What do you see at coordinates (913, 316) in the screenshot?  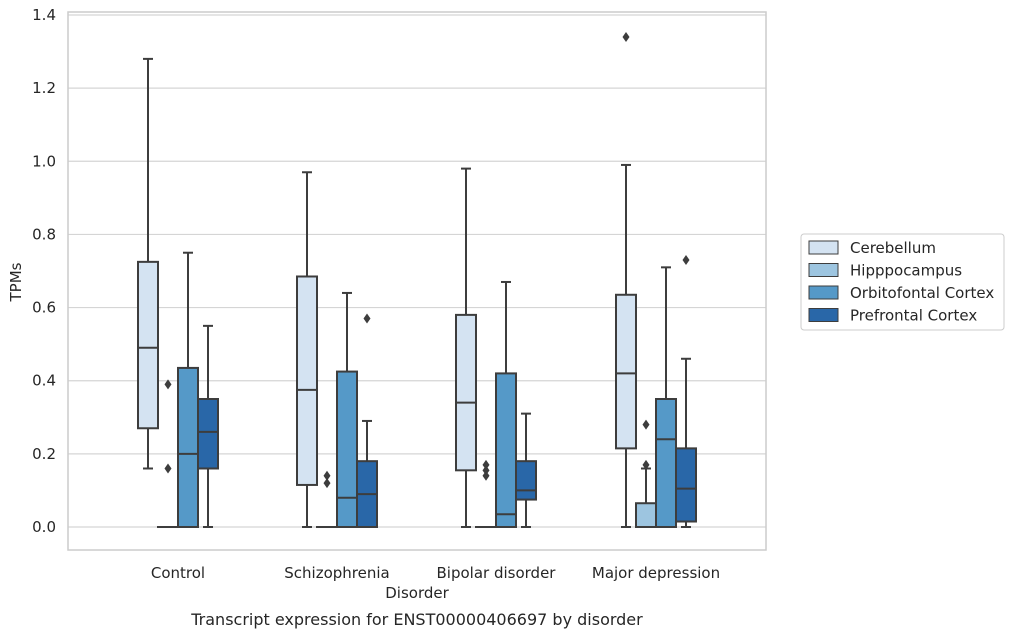 I see `legend-label: Prefrontal Cortex` at bounding box center [913, 316].